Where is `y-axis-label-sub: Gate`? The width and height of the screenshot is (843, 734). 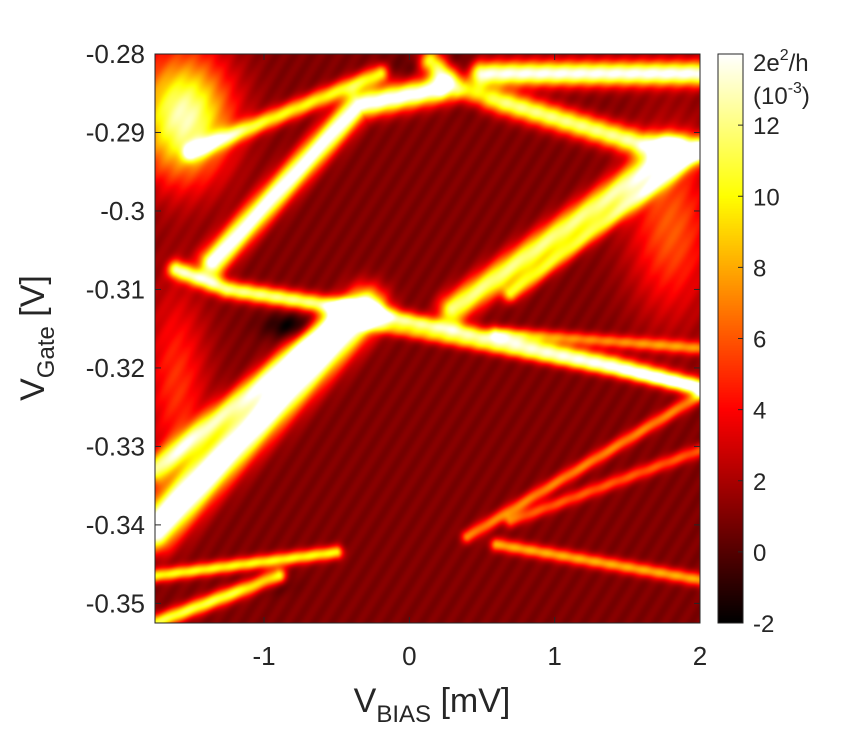
y-axis-label-sub: Gate is located at coordinates (46, 352).